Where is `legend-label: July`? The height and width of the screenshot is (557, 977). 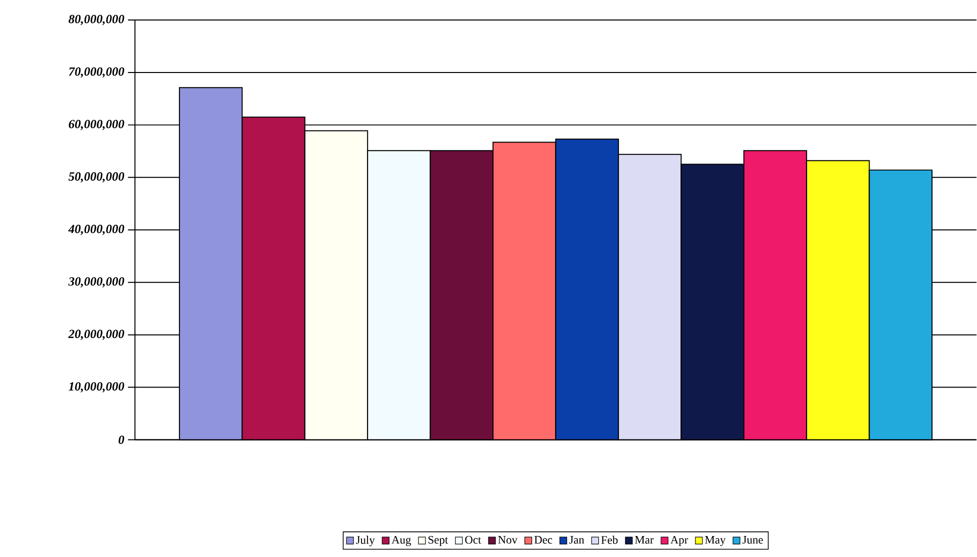
legend-label: July is located at coordinates (365, 541).